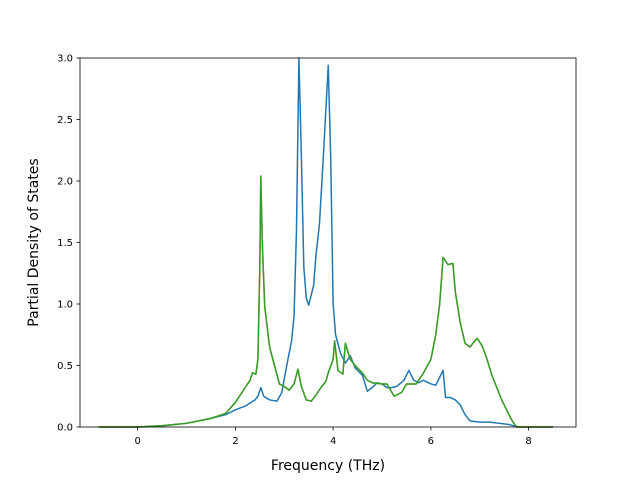  I want to click on x-axis-title: Frequency (THz), so click(328, 466).